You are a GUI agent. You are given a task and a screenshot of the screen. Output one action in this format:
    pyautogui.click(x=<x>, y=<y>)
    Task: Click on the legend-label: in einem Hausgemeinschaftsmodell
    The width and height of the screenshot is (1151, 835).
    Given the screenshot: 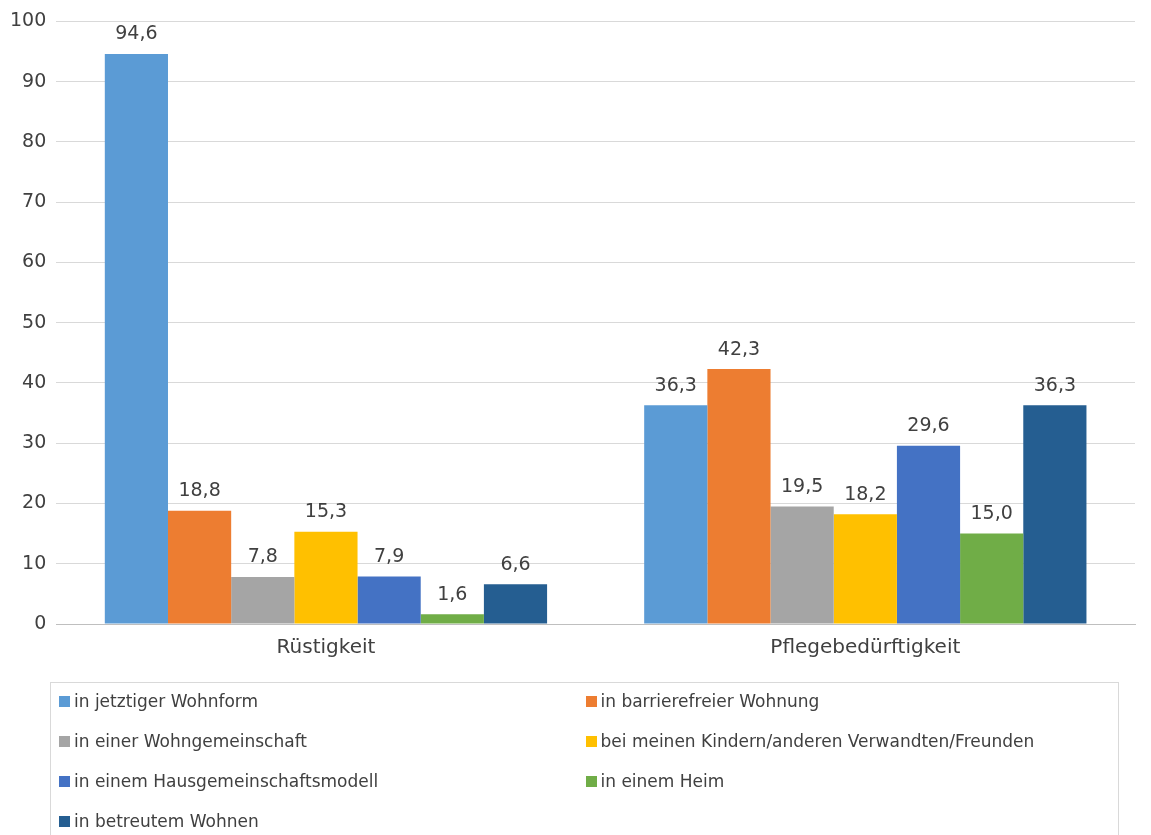 What is the action you would take?
    pyautogui.click(x=226, y=781)
    